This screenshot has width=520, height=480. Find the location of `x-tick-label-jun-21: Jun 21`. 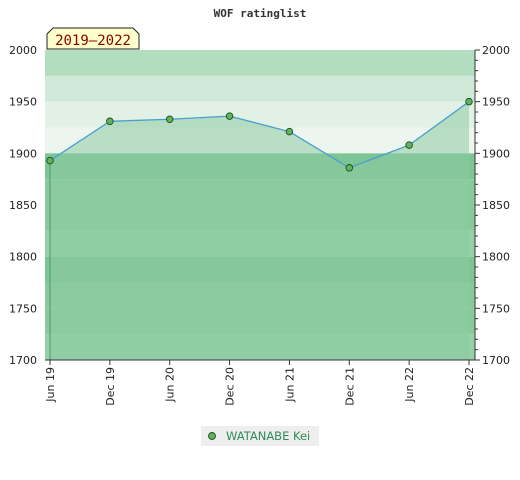

x-tick-label-jun-21: Jun 21 is located at coordinates (289, 385).